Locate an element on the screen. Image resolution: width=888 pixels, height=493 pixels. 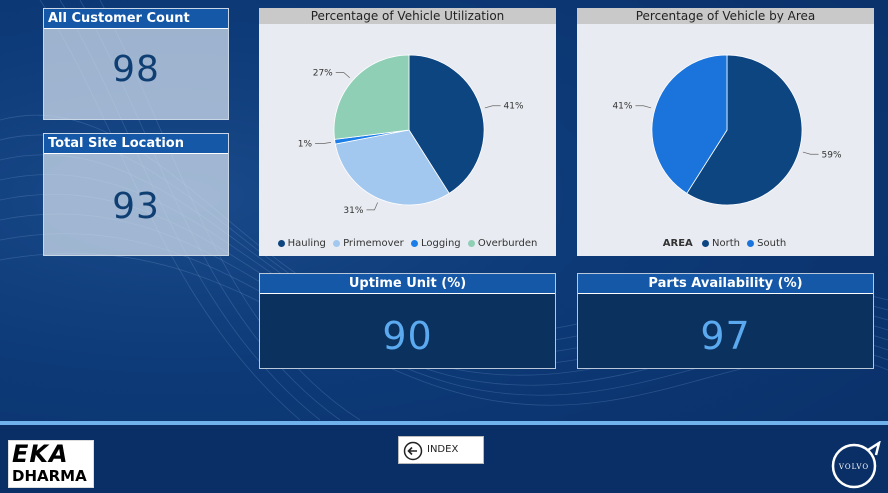
legend-item-logging: Logging is located at coordinates (436, 243).